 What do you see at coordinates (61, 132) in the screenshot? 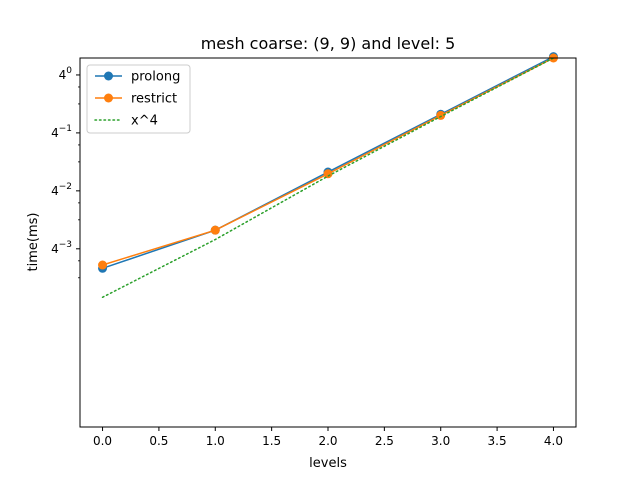
I see `y-tick-label: 4−1` at bounding box center [61, 132].